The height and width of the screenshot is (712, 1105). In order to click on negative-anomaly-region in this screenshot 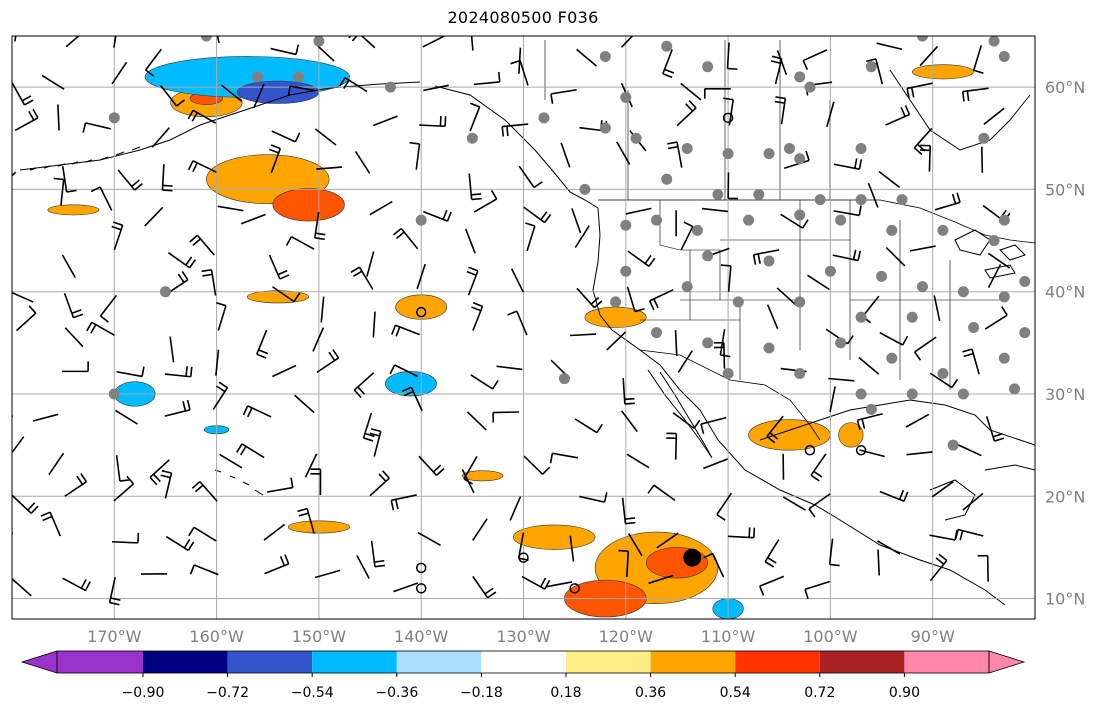, I will do `click(411, 384)`.